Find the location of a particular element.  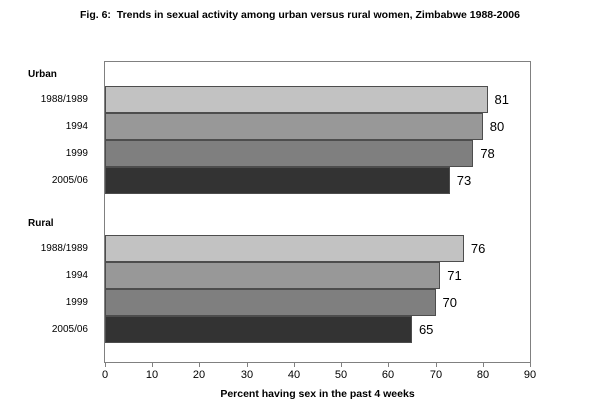

value-label: 65 is located at coordinates (426, 329).